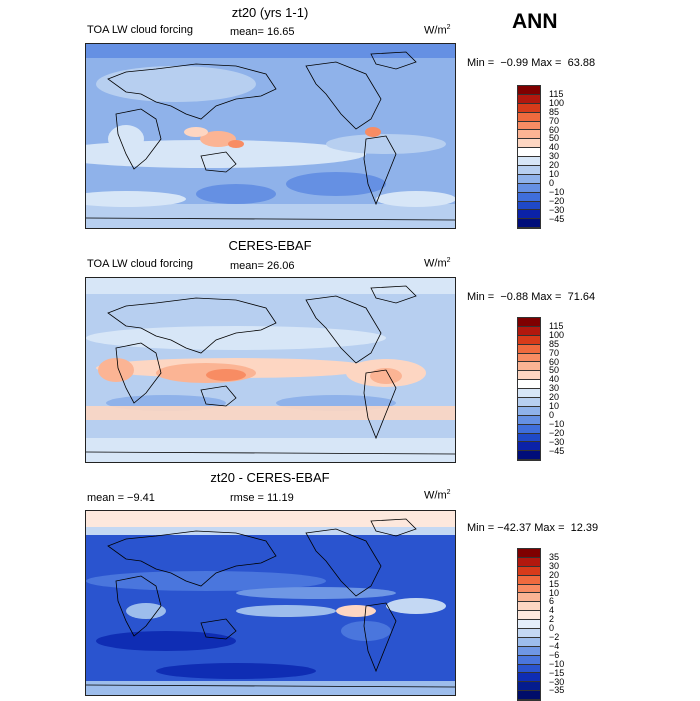 The height and width of the screenshot is (701, 700). What do you see at coordinates (552, 601) in the screenshot?
I see `colorbar-tick-label: 6` at bounding box center [552, 601].